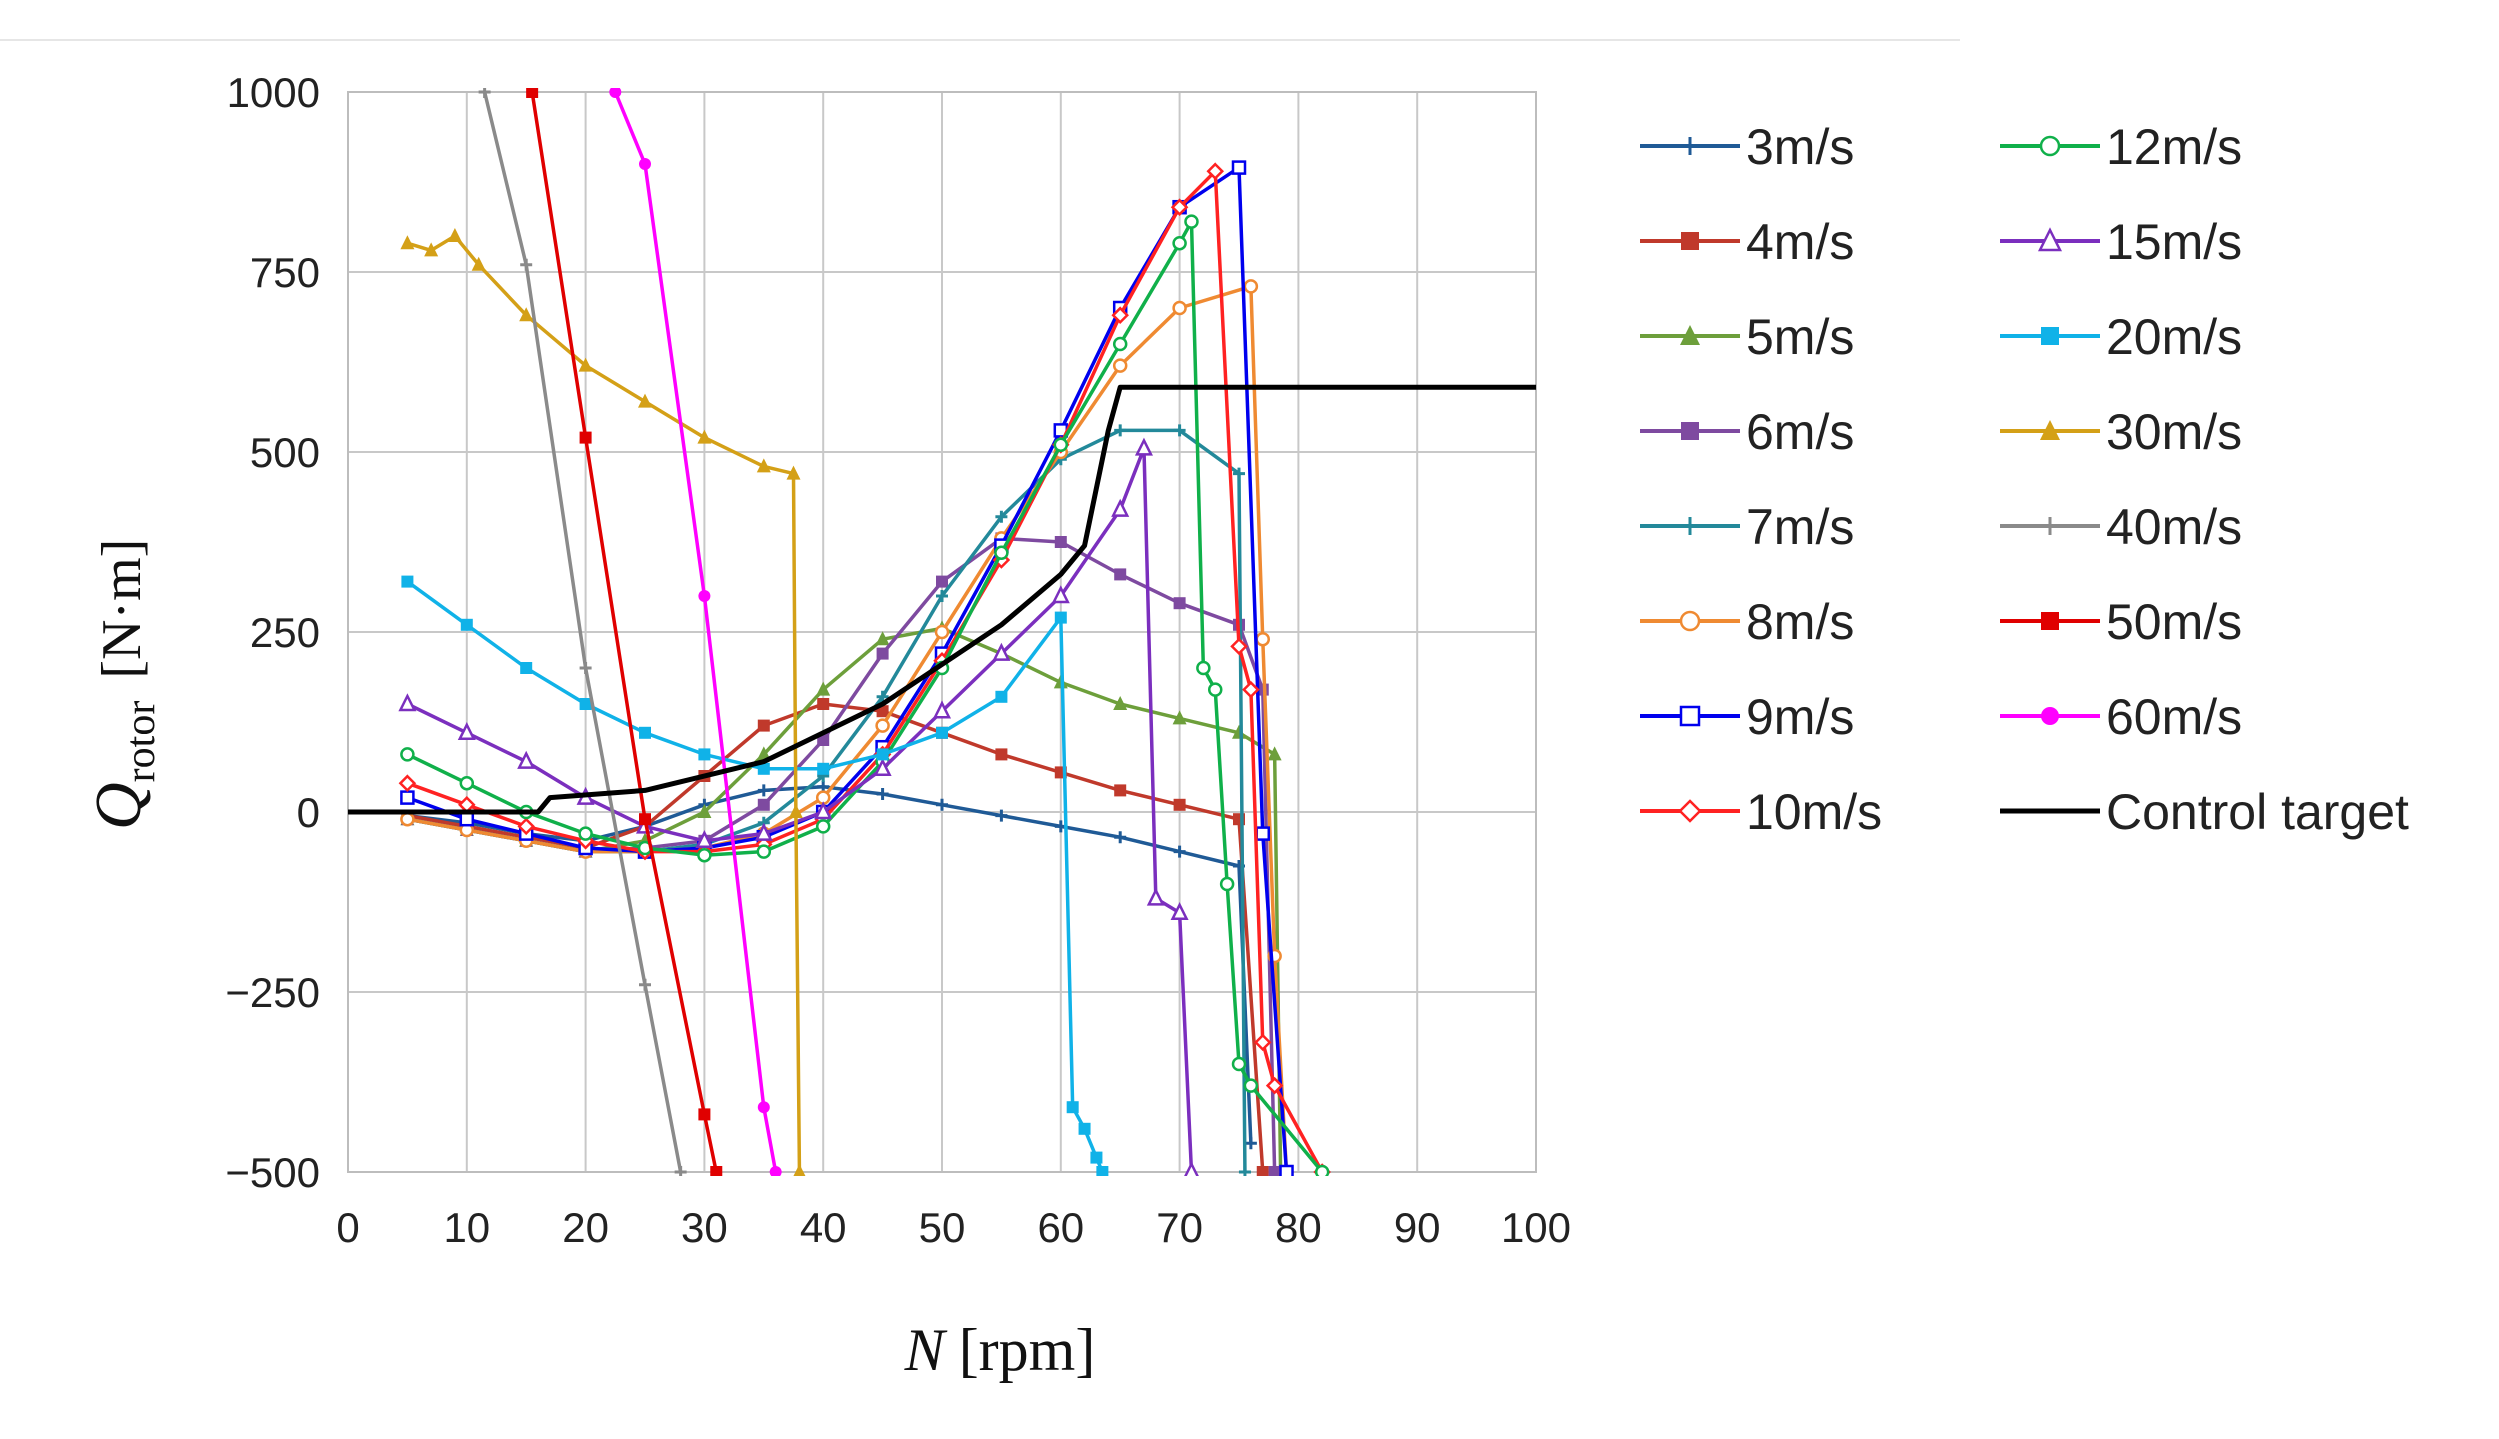 The height and width of the screenshot is (1439, 2499). I want to click on legend-label: Control target, so click(2257, 812).